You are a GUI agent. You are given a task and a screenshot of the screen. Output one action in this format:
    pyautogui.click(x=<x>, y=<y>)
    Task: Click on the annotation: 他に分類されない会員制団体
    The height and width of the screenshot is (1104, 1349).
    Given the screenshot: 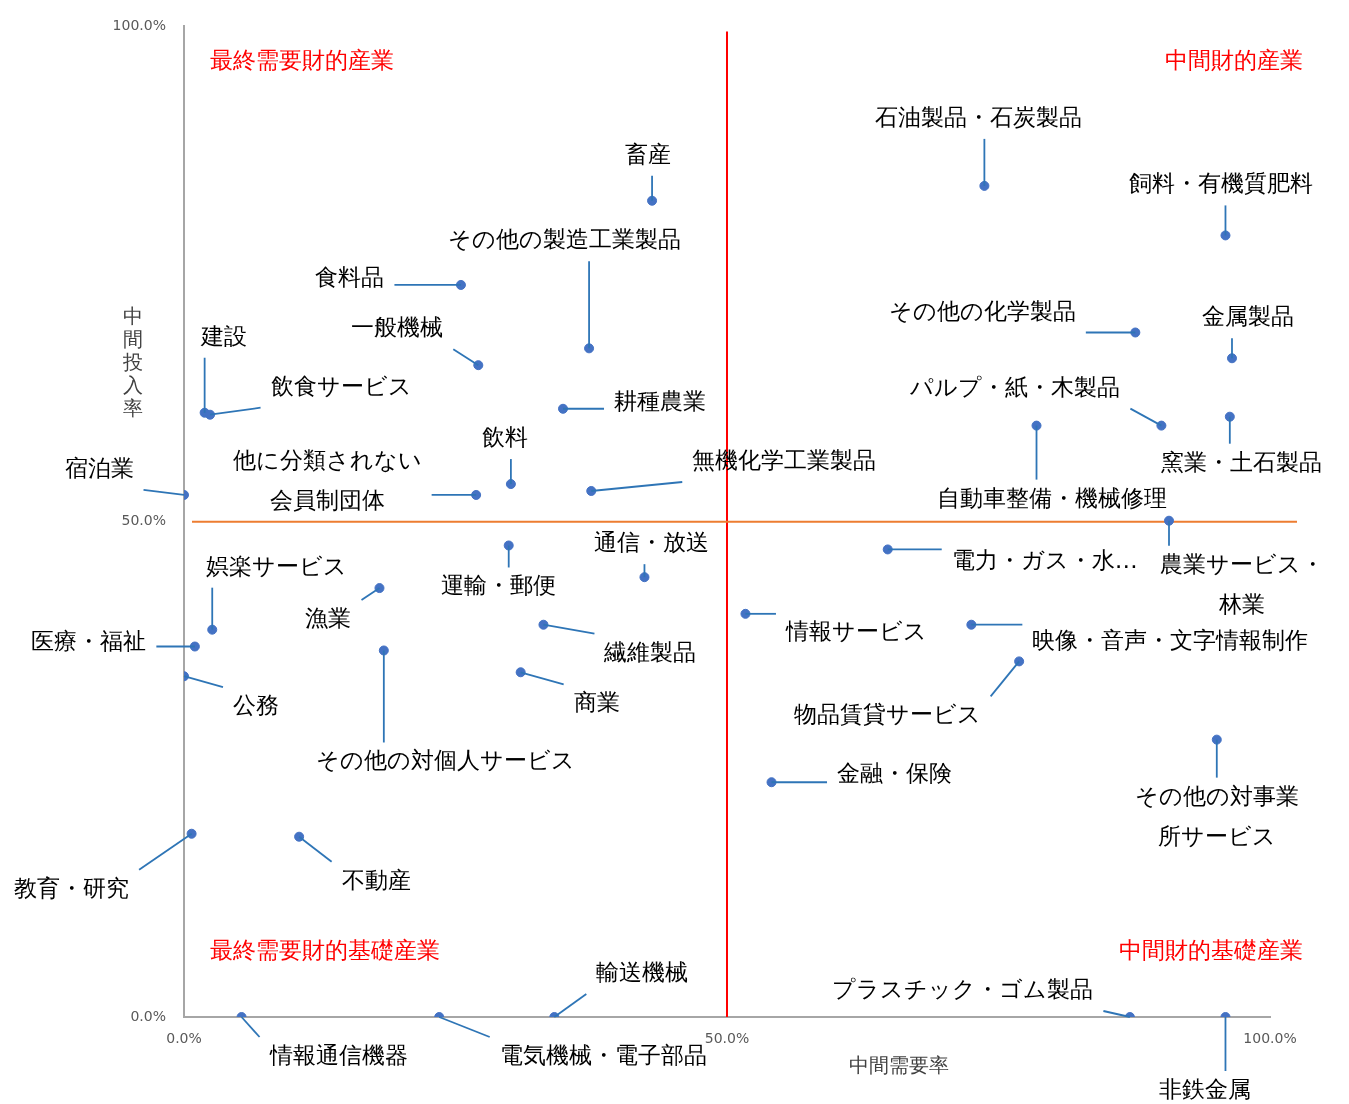 What is the action you would take?
    pyautogui.click(x=327, y=479)
    